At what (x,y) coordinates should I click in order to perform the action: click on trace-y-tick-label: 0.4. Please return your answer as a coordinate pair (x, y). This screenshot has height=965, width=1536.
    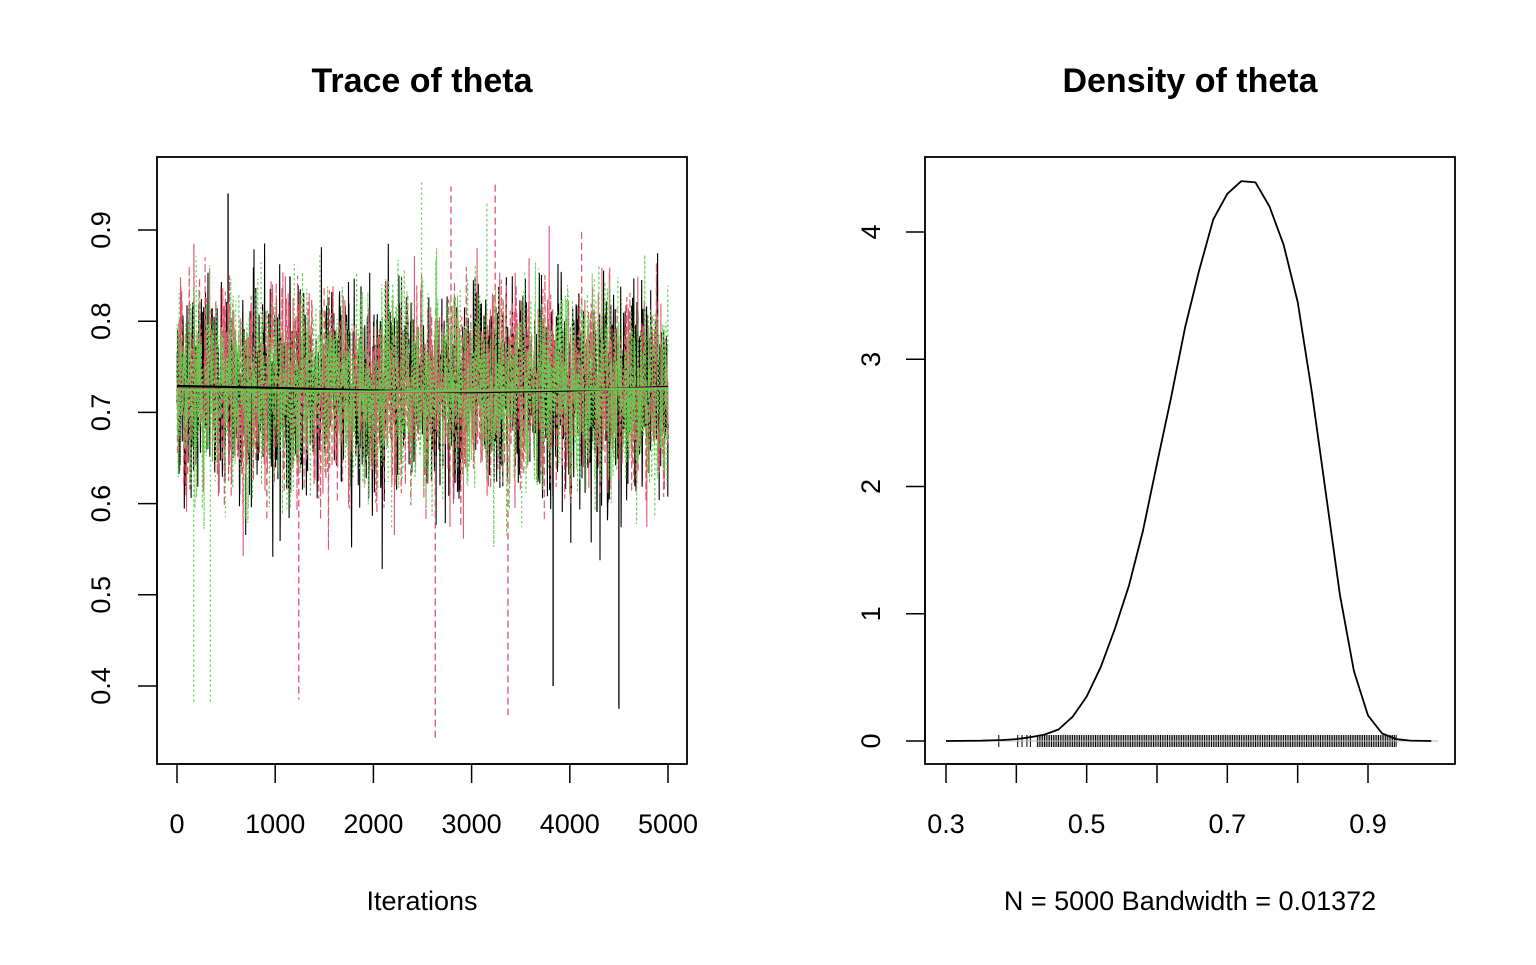
    Looking at the image, I should click on (101, 686).